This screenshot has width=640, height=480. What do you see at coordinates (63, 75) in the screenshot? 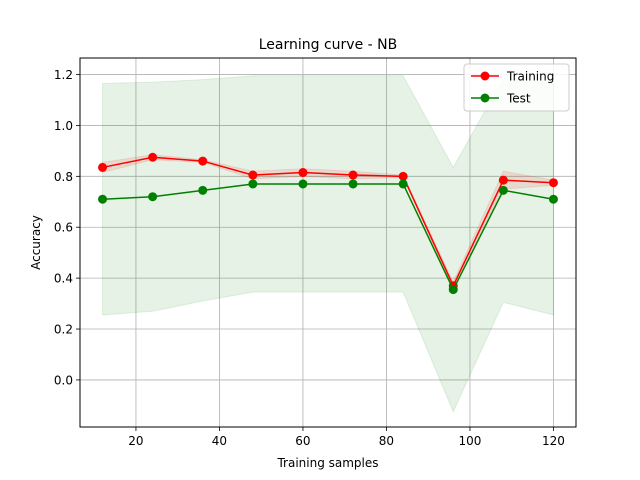
I see `y-tick-label: 1.2` at bounding box center [63, 75].